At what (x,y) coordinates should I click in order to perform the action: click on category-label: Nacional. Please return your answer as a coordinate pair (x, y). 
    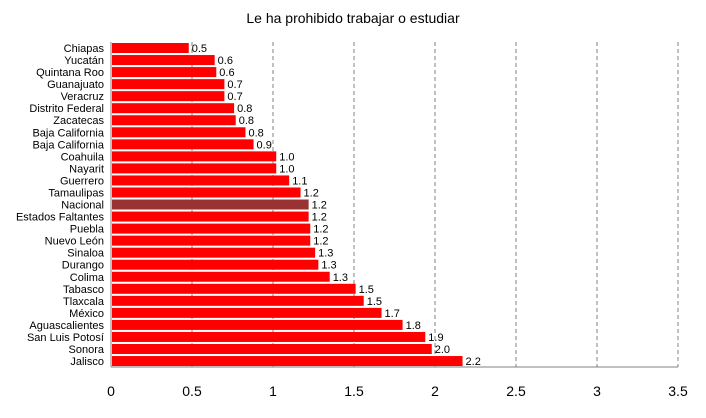
    Looking at the image, I should click on (82, 206).